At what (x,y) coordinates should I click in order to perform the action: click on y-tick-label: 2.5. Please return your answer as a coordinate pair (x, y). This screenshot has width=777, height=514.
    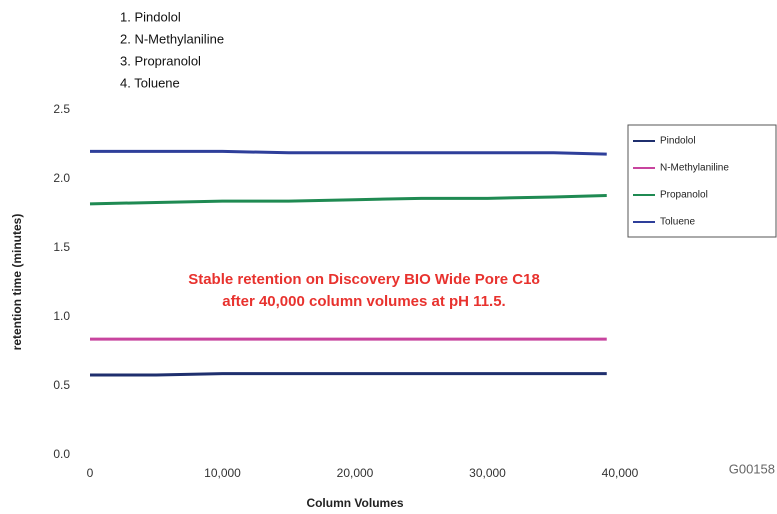
    Looking at the image, I should click on (61, 109).